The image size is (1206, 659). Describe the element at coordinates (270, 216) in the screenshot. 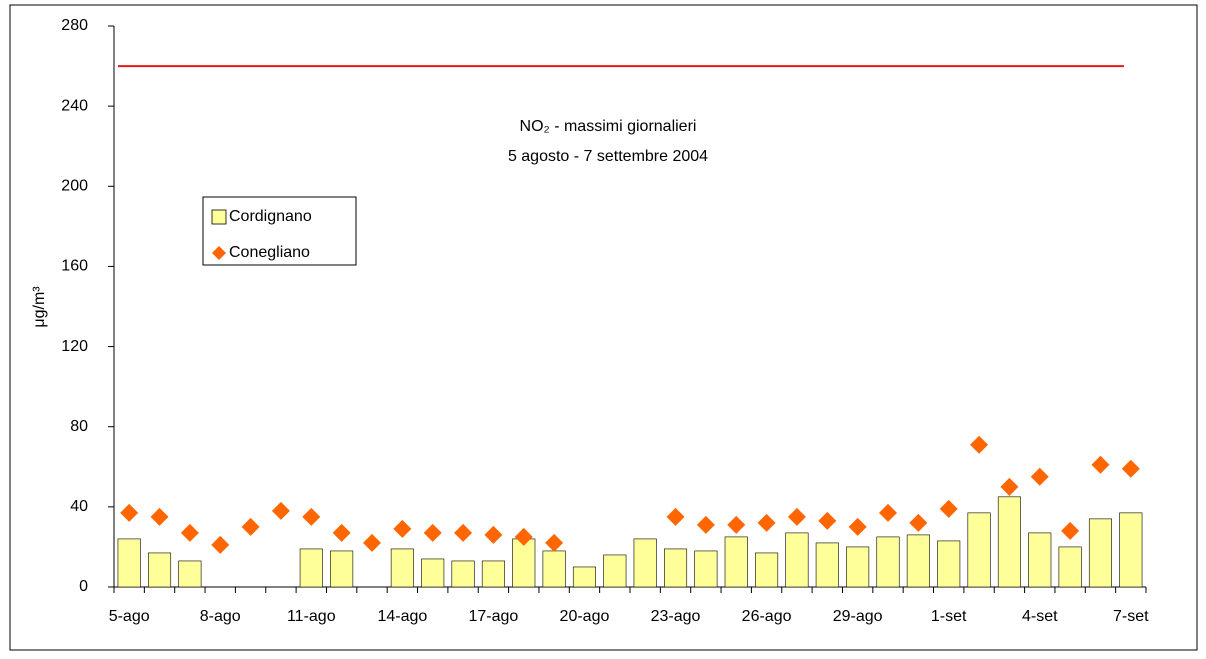

I see `legend-label: Cordignano` at that location.